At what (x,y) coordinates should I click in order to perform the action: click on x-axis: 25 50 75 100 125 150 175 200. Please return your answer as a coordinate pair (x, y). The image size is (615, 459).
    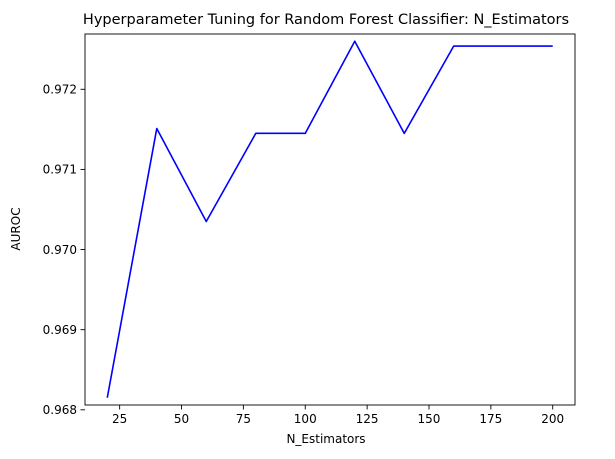
    Looking at the image, I should click on (338, 415).